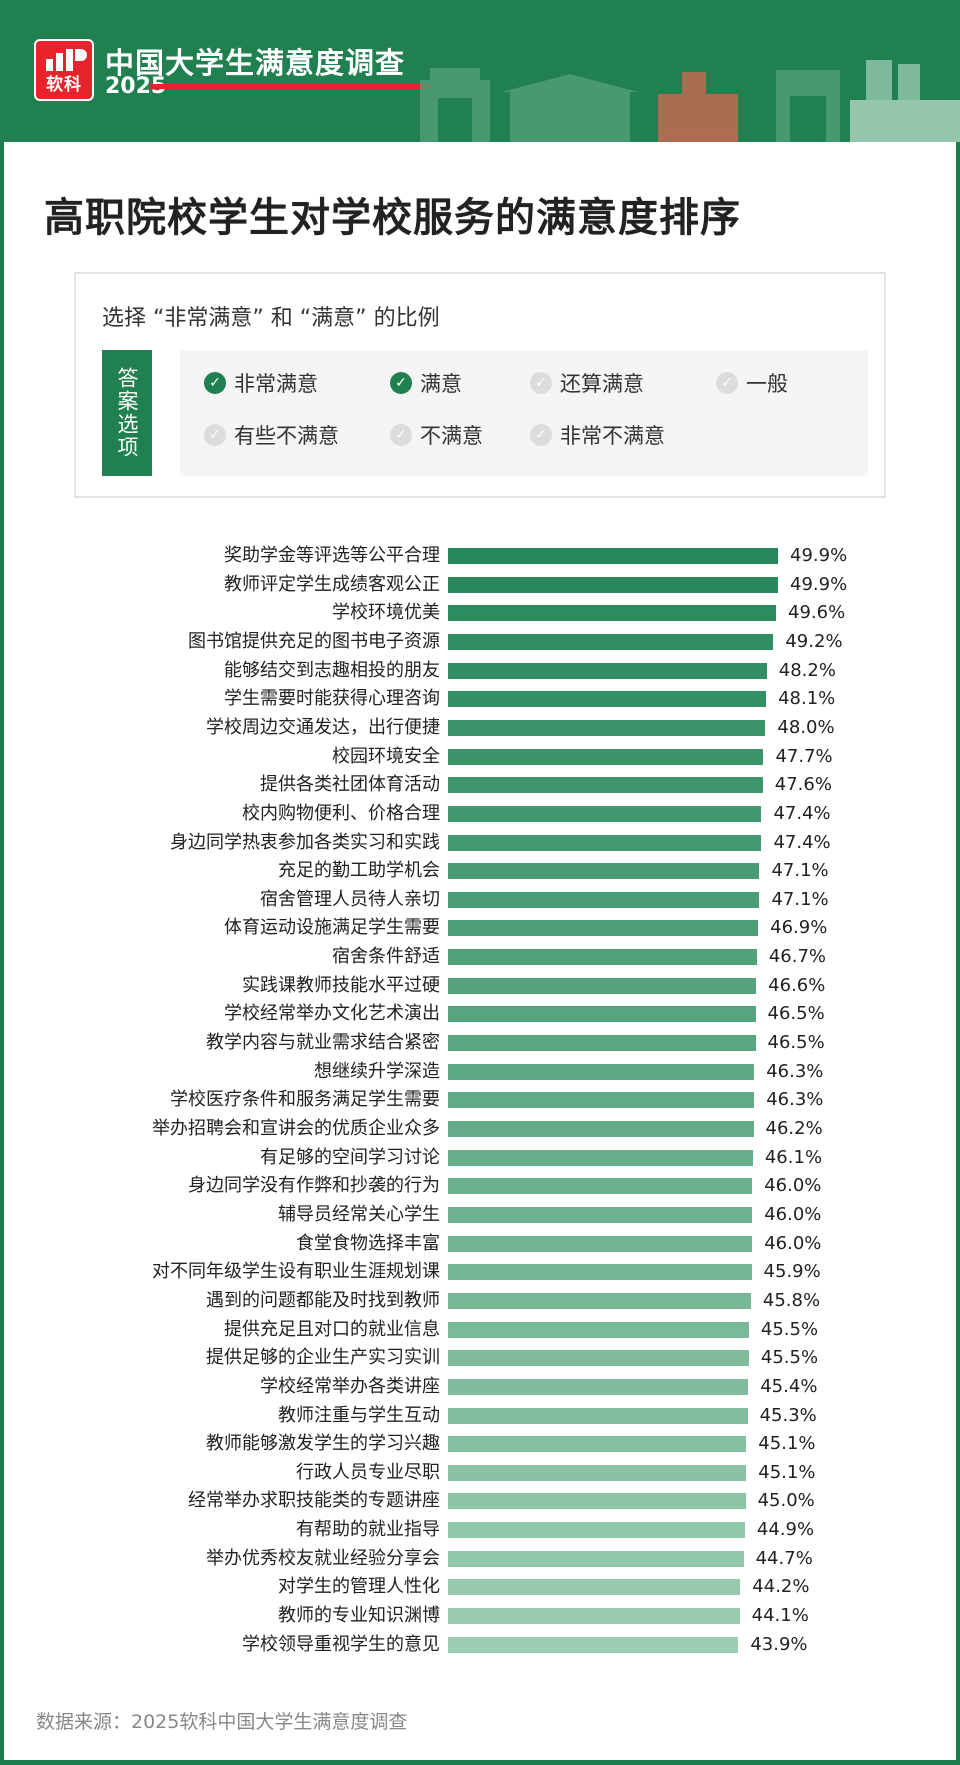 Image resolution: width=960 pixels, height=1765 pixels. I want to click on legend-option-label: 非常满意, so click(276, 384).